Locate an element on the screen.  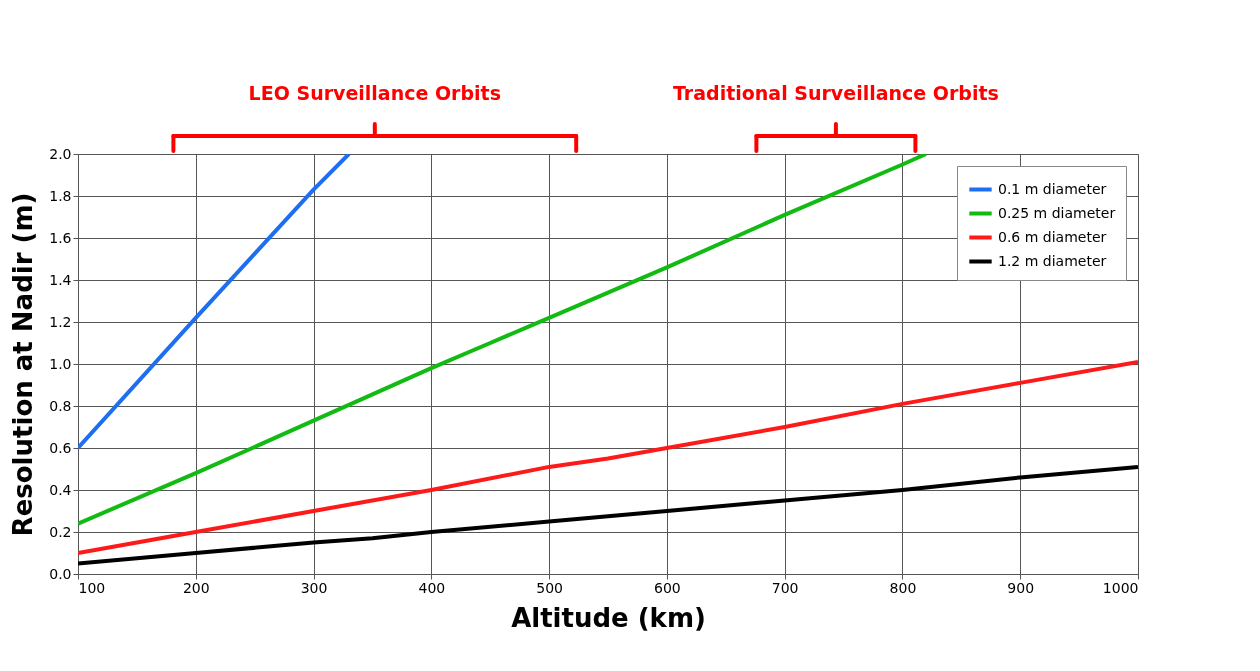
x-tick-label: 300 is located at coordinates (314, 587).